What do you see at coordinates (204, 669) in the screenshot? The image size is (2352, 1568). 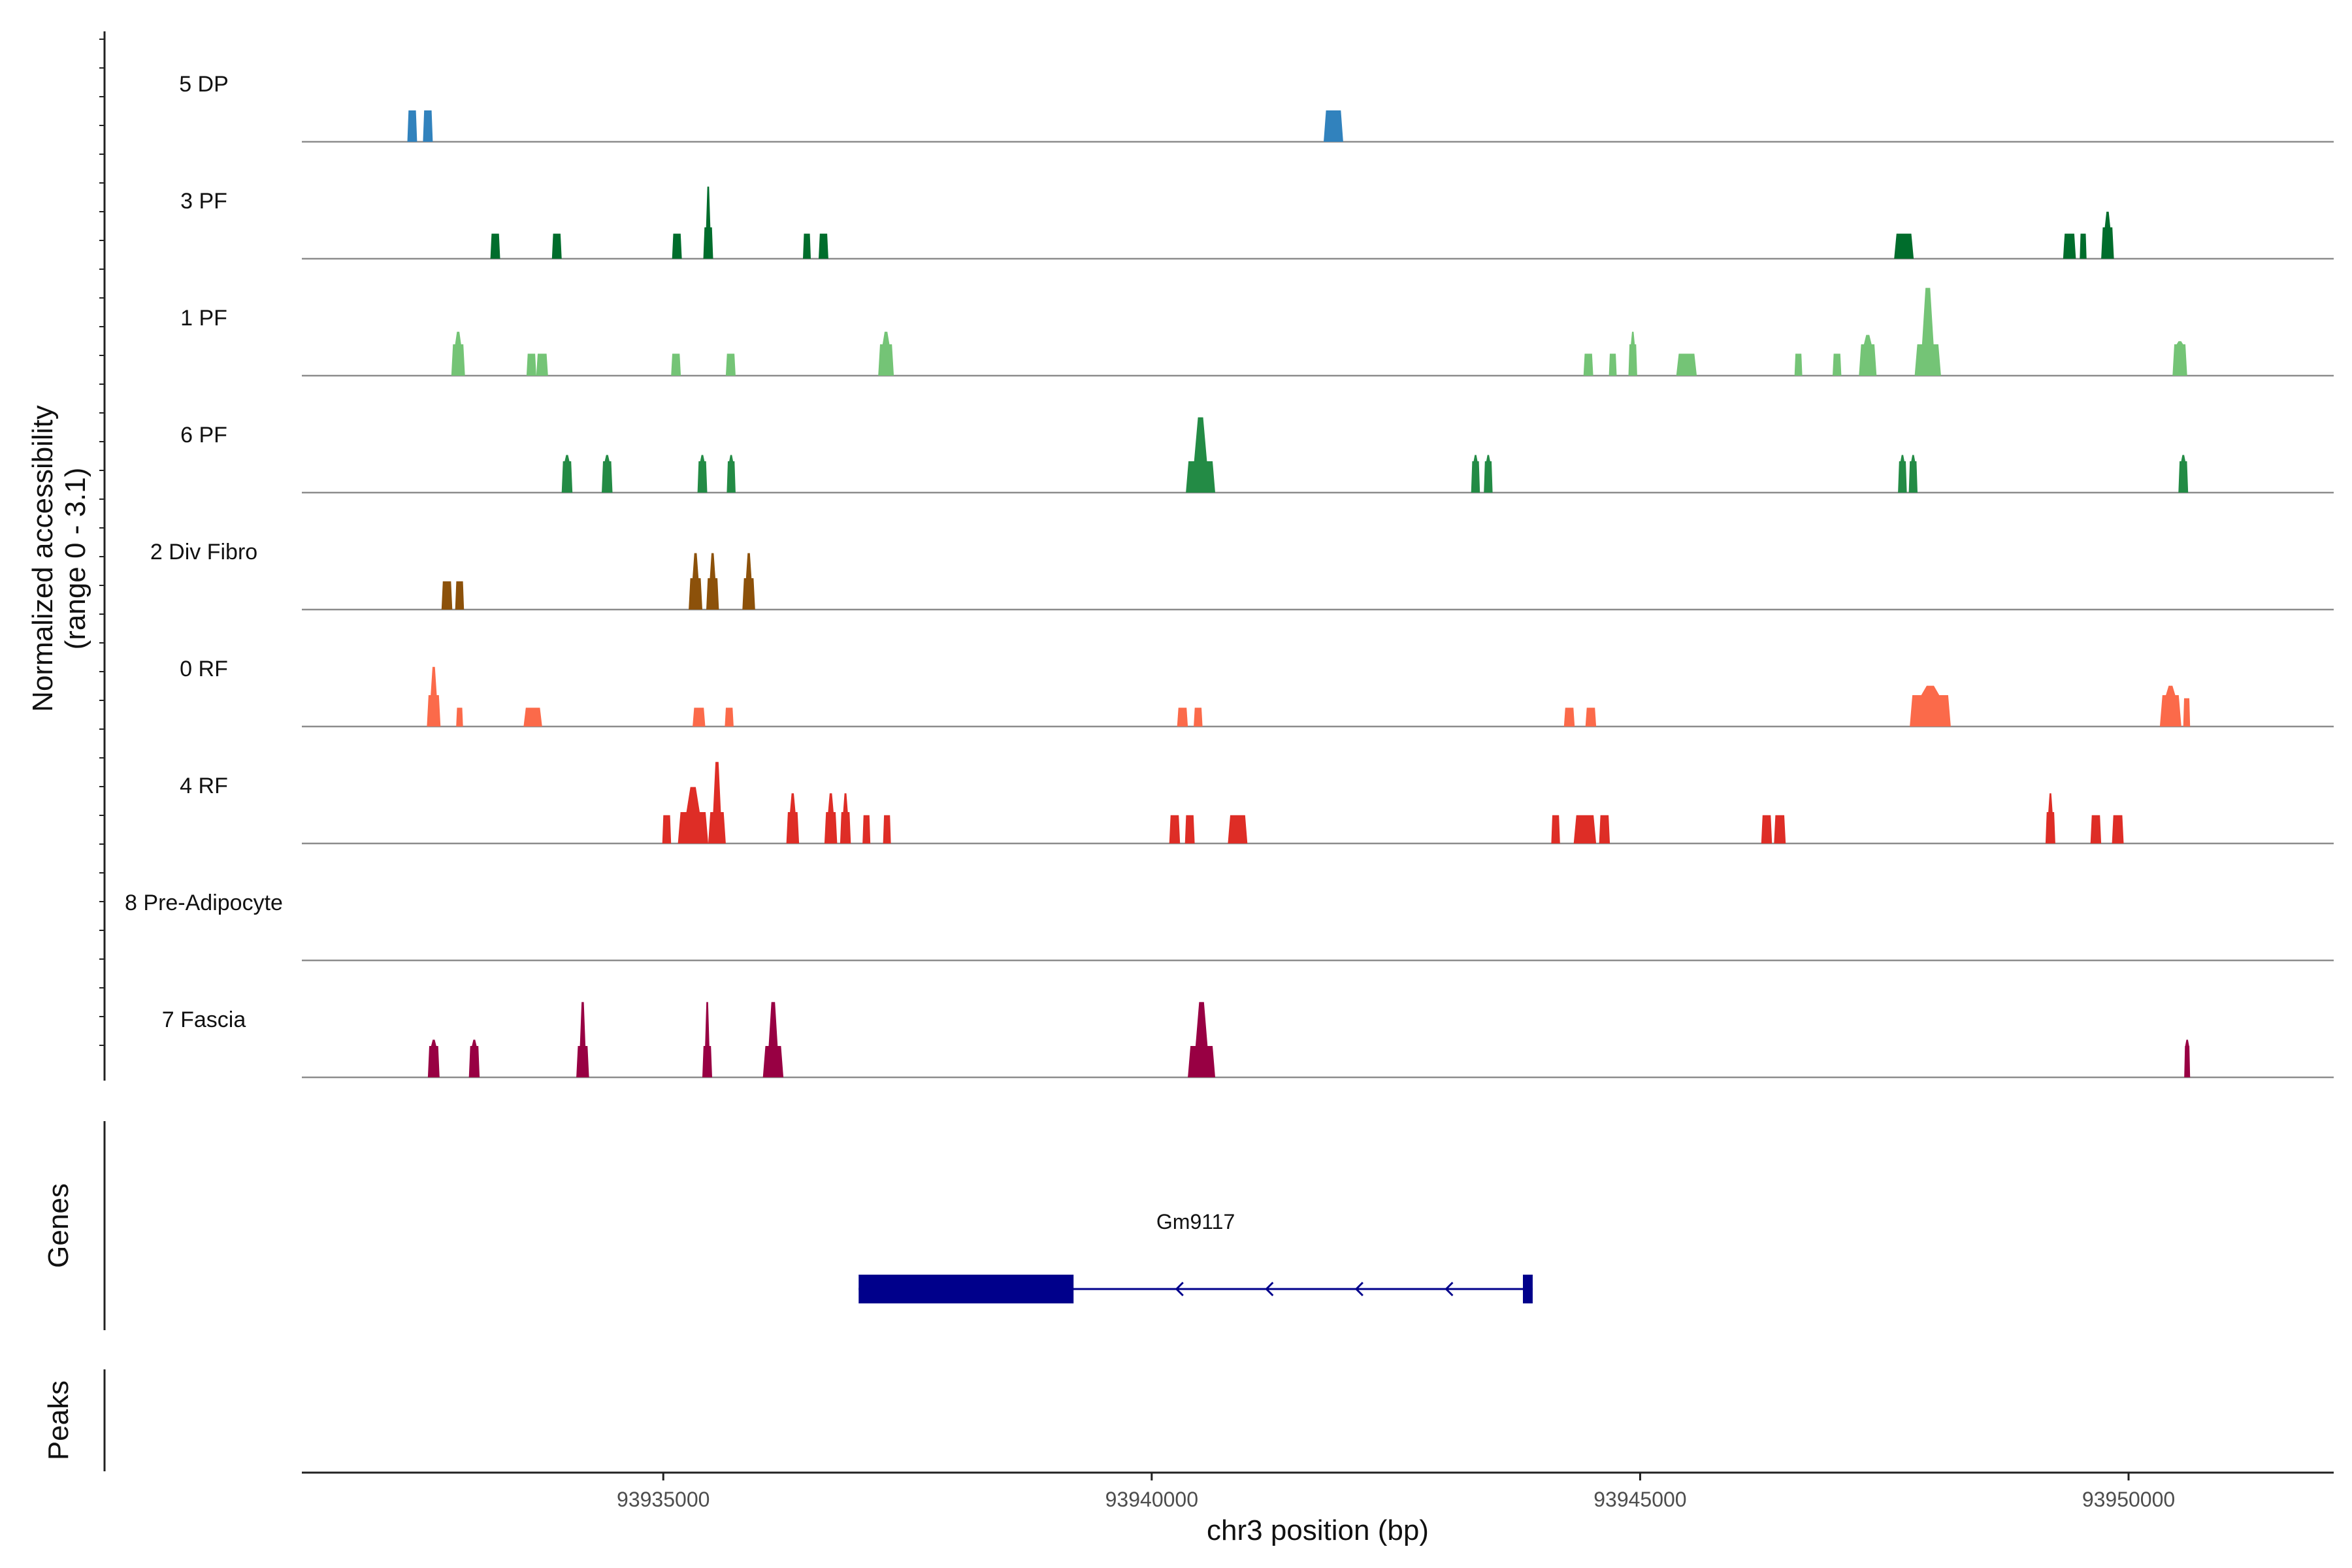 I see `track-label: 0 RF` at bounding box center [204, 669].